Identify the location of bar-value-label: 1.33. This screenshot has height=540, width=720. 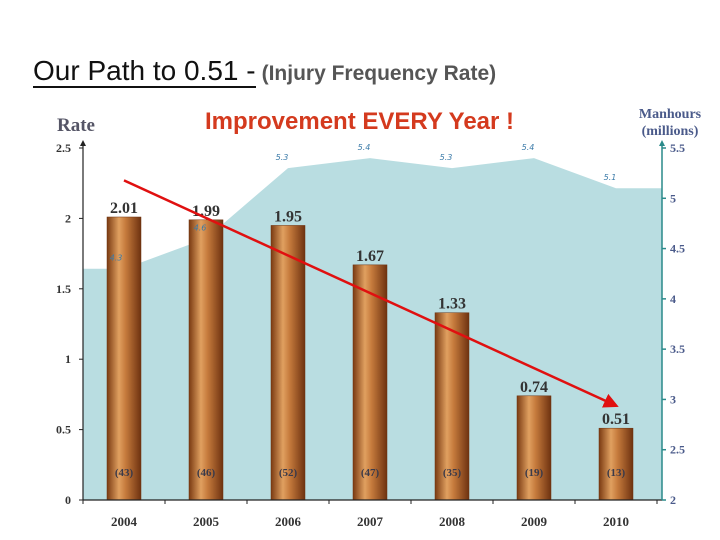
(452, 304).